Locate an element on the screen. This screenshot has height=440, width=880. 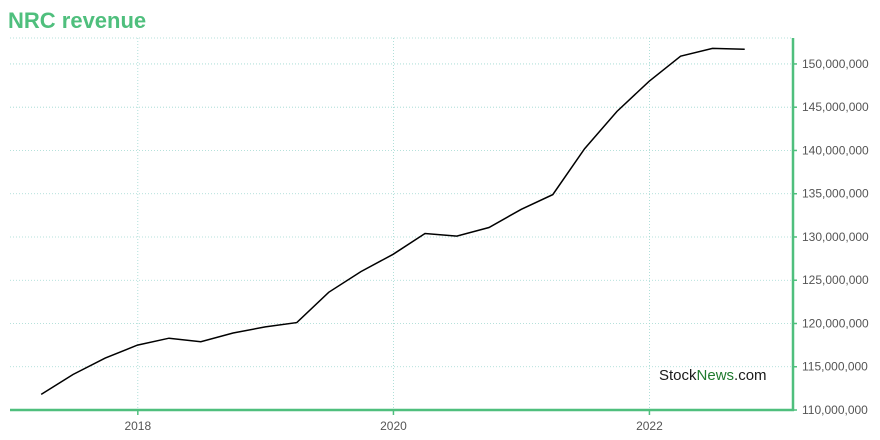
y-tick-label: 135,000,000 is located at coordinates (835, 194).